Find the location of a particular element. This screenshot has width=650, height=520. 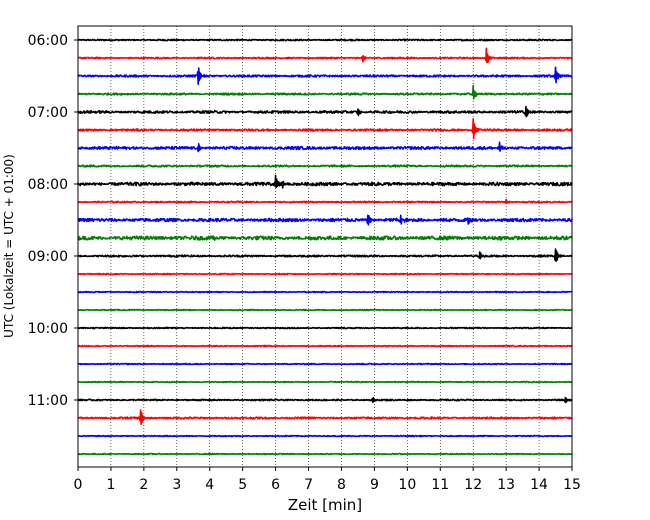

x-tick-label: 13 is located at coordinates (506, 485).